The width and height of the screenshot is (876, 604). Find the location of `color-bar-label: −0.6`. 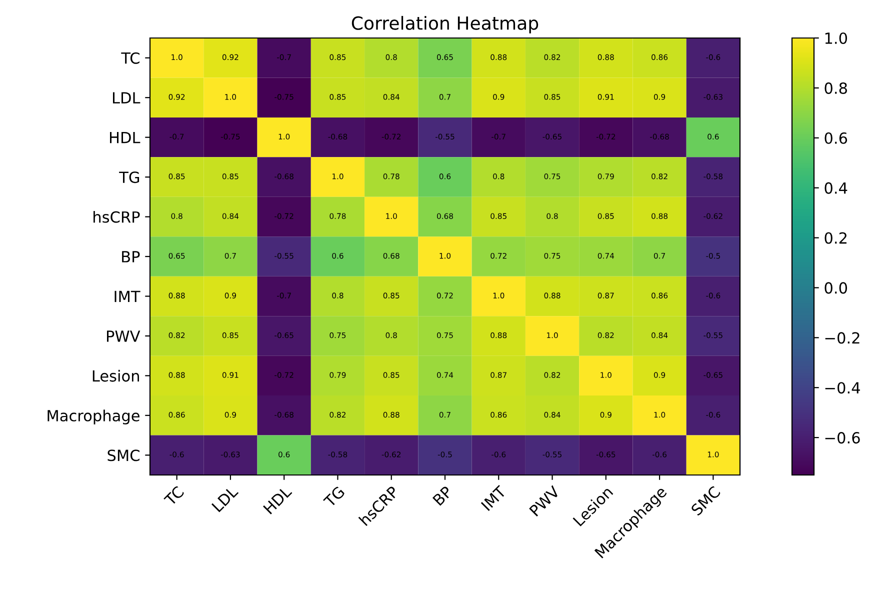

color-bar-label: −0.6 is located at coordinates (842, 438).